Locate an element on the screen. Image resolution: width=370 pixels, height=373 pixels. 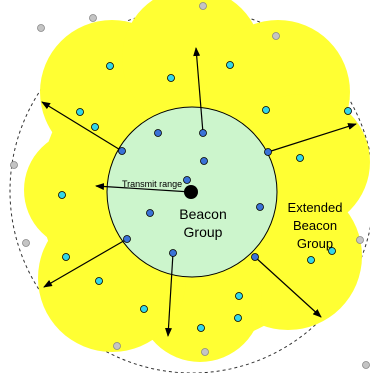
arrow-upper-left is located at coordinates (82, 126).